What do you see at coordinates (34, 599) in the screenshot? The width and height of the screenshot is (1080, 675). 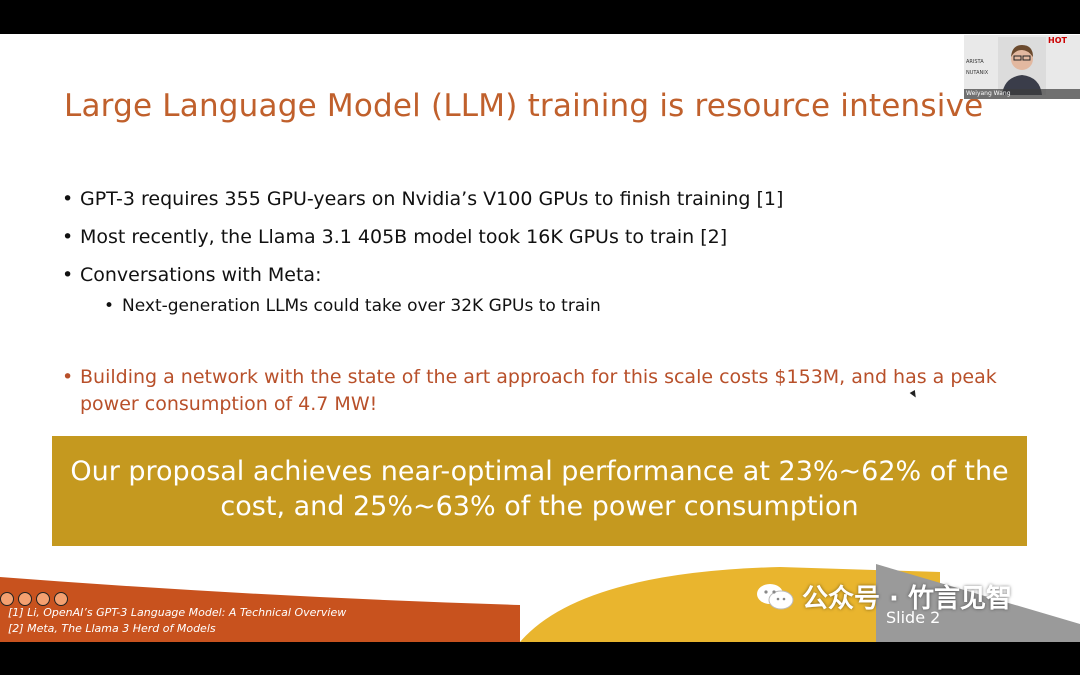 I see `player-controls` at bounding box center [34, 599].